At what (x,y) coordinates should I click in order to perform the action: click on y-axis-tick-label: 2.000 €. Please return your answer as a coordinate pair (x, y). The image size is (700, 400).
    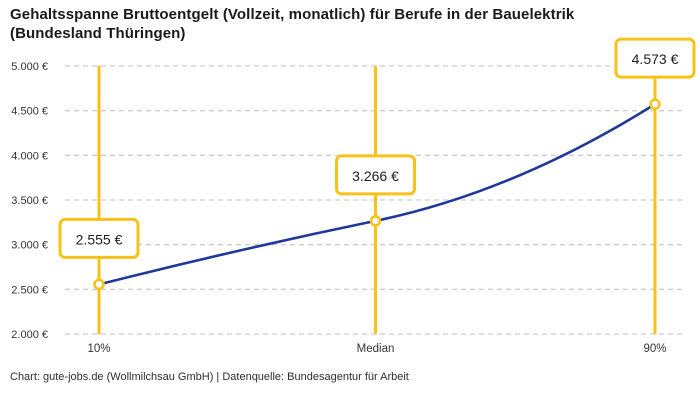
    Looking at the image, I should click on (29, 335).